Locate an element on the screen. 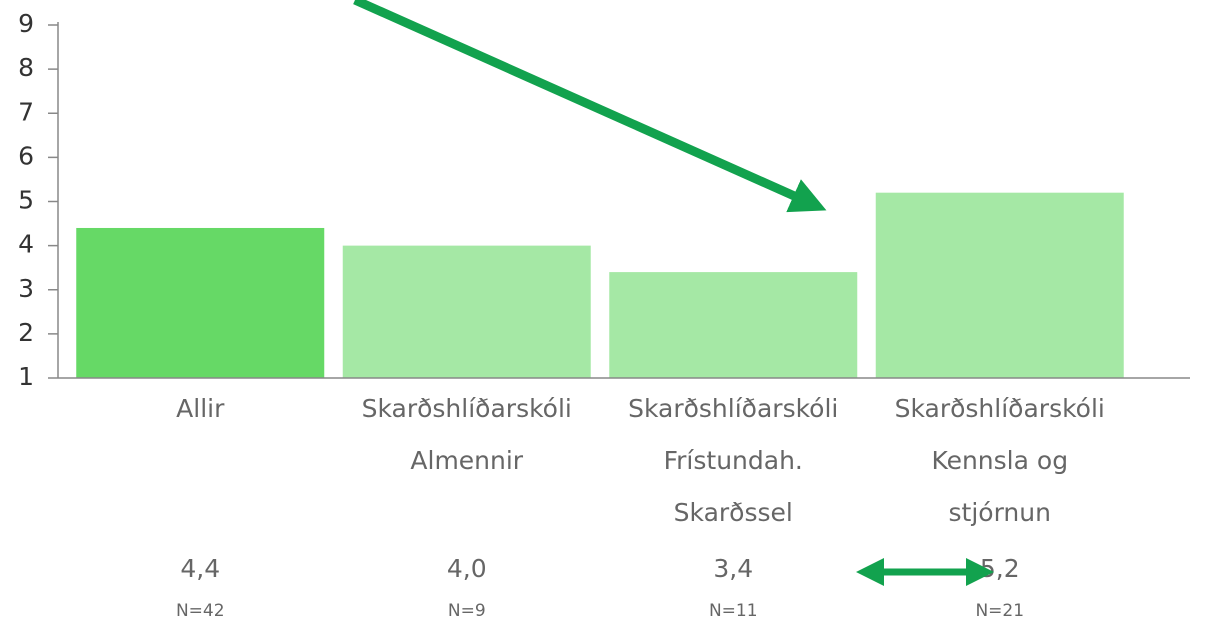 The width and height of the screenshot is (1214, 626). y-tick-label: 8 is located at coordinates (26, 67).